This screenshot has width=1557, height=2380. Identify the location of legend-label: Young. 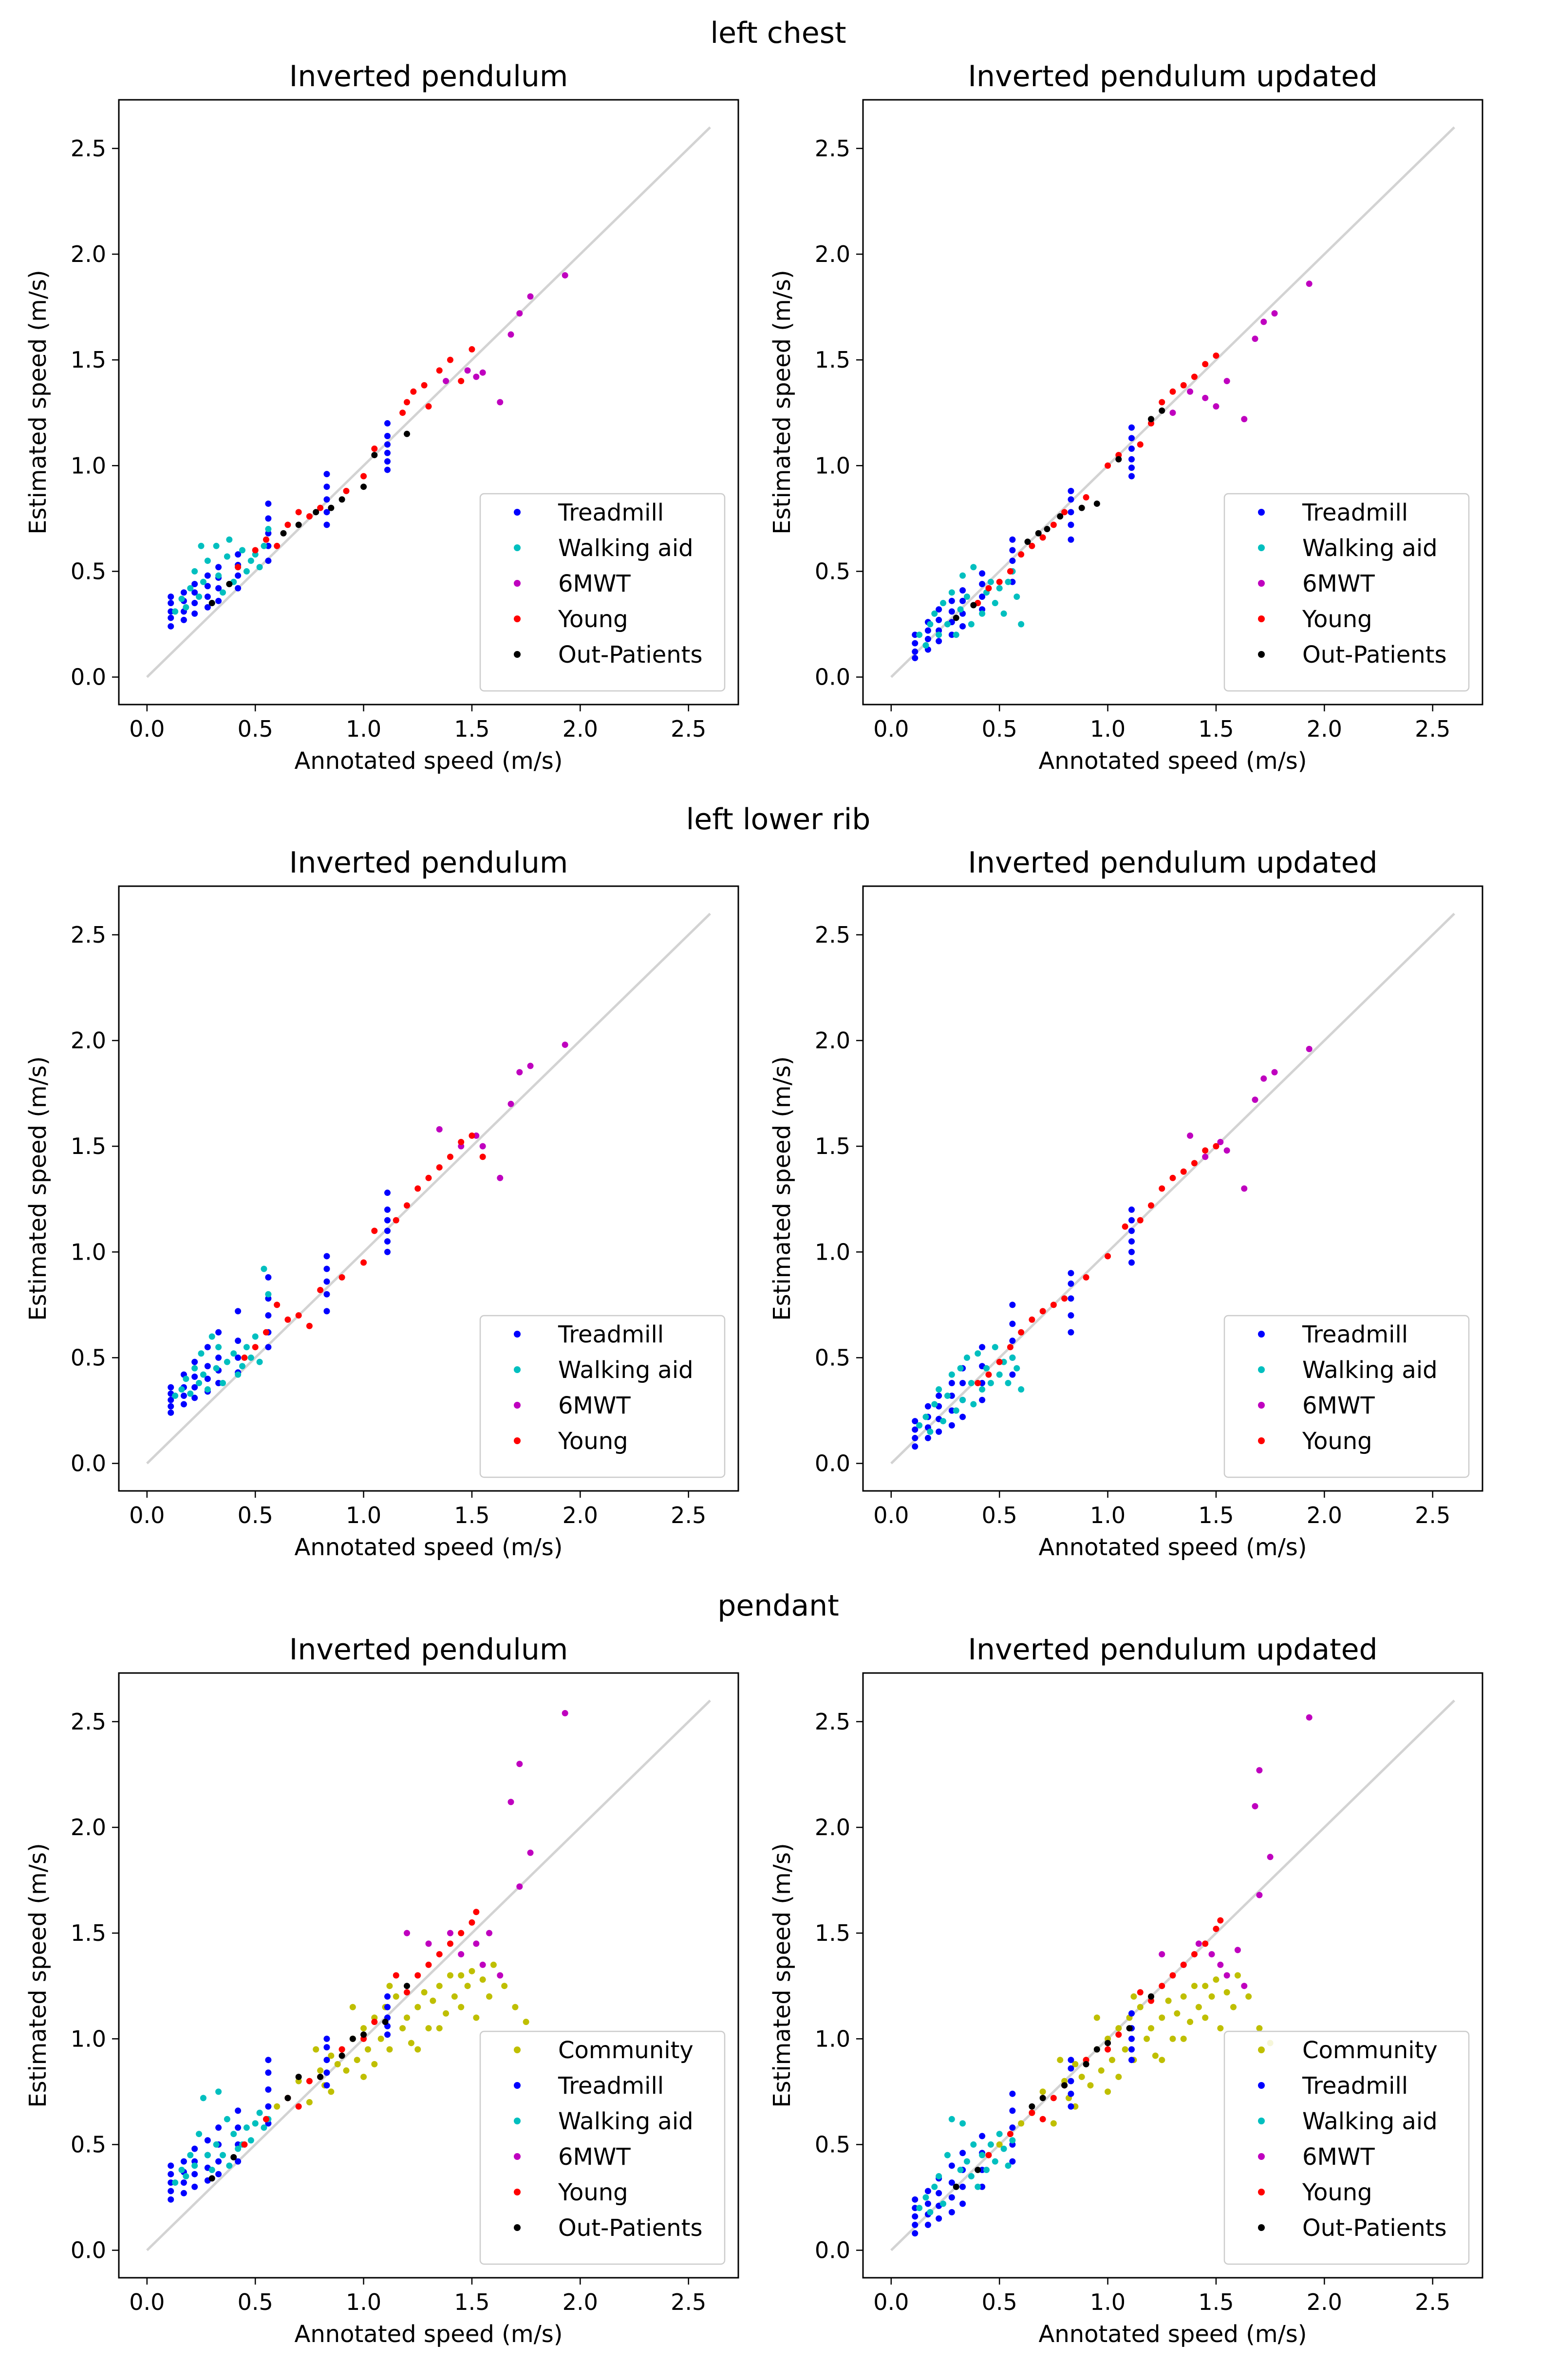
(593, 619).